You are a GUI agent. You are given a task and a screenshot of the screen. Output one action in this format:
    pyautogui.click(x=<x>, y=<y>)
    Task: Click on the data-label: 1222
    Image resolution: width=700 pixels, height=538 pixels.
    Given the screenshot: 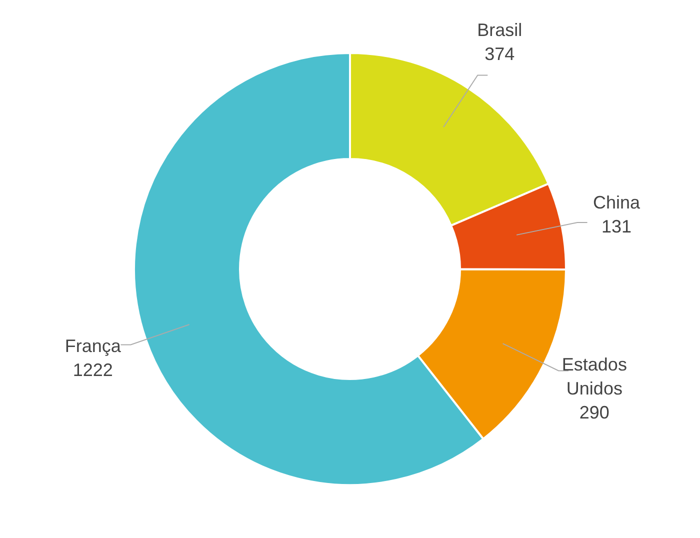 What is the action you would take?
    pyautogui.click(x=92, y=370)
    